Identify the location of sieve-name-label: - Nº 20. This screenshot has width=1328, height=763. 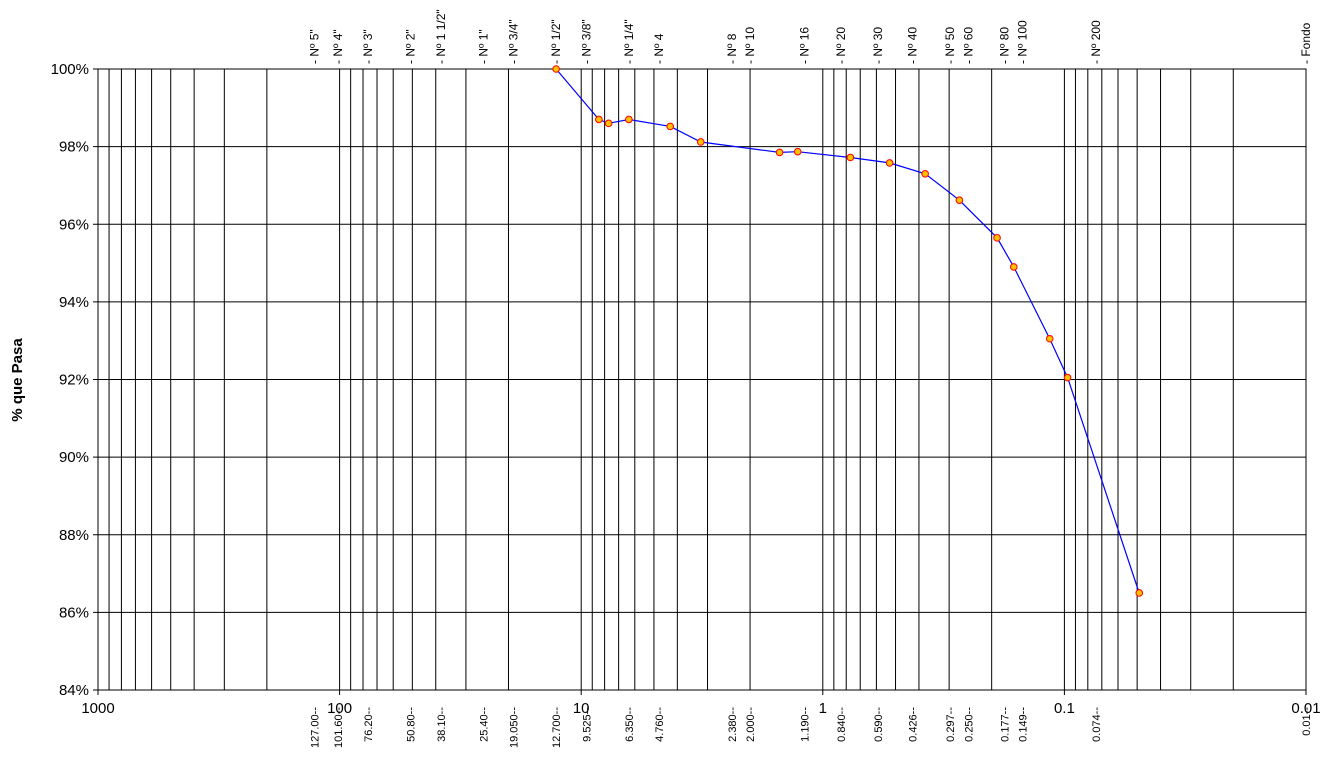
(841, 45).